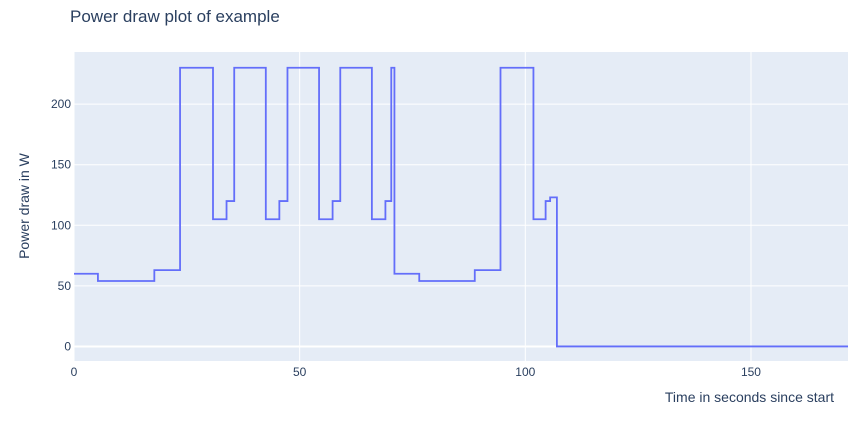  Describe the element at coordinates (61, 104) in the screenshot. I see `y-tick-label: 200` at that location.